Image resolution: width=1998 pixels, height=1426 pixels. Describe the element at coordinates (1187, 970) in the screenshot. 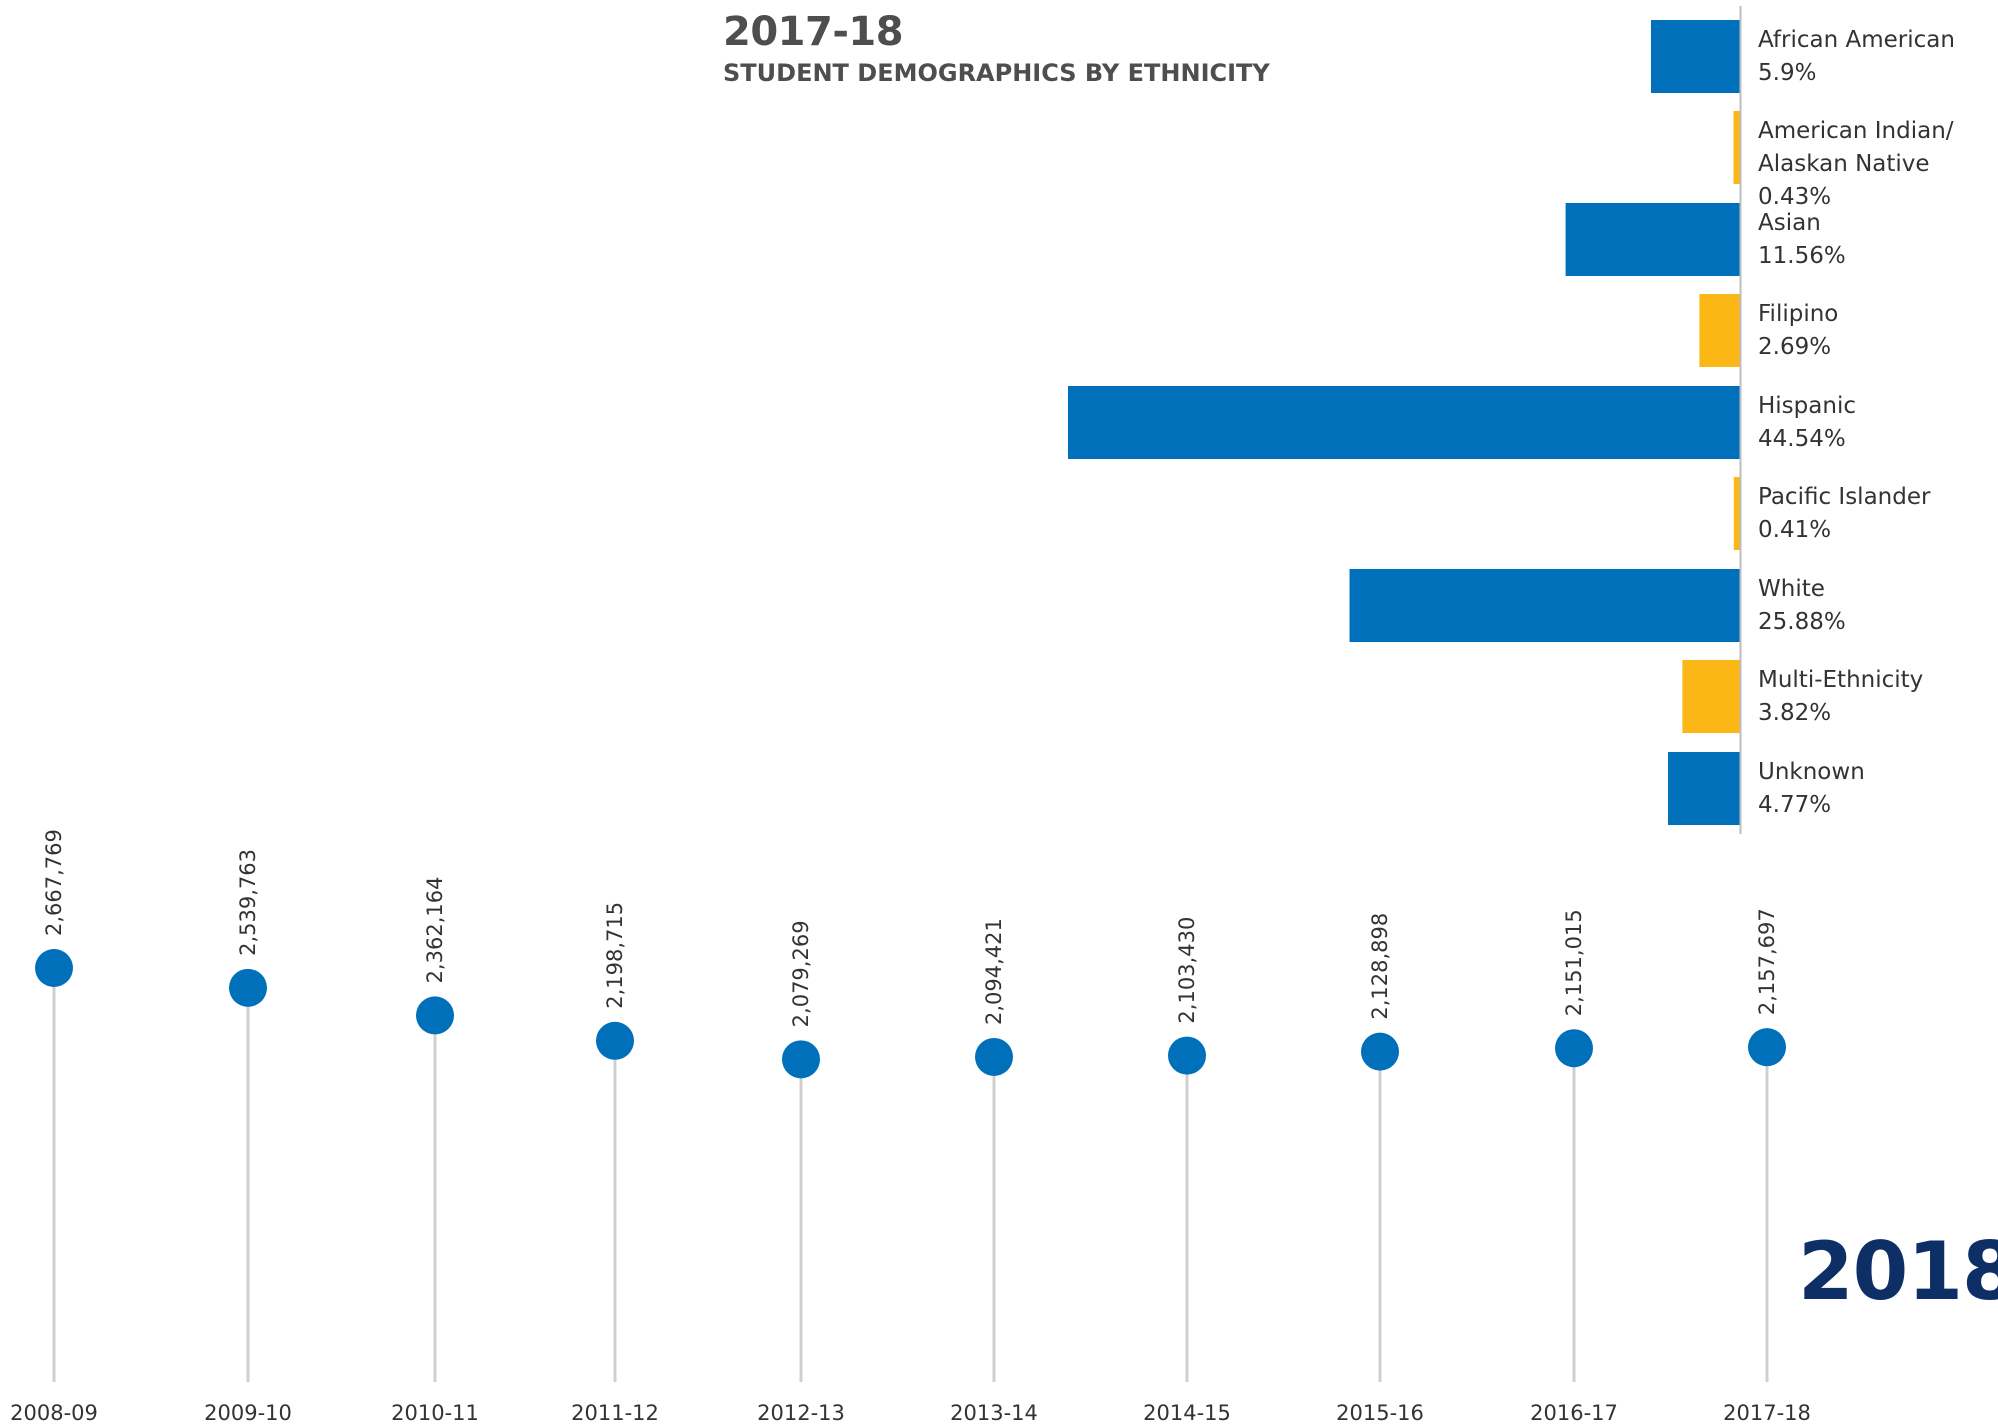

I see `lollipop-value-label: 2,103,430` at that location.